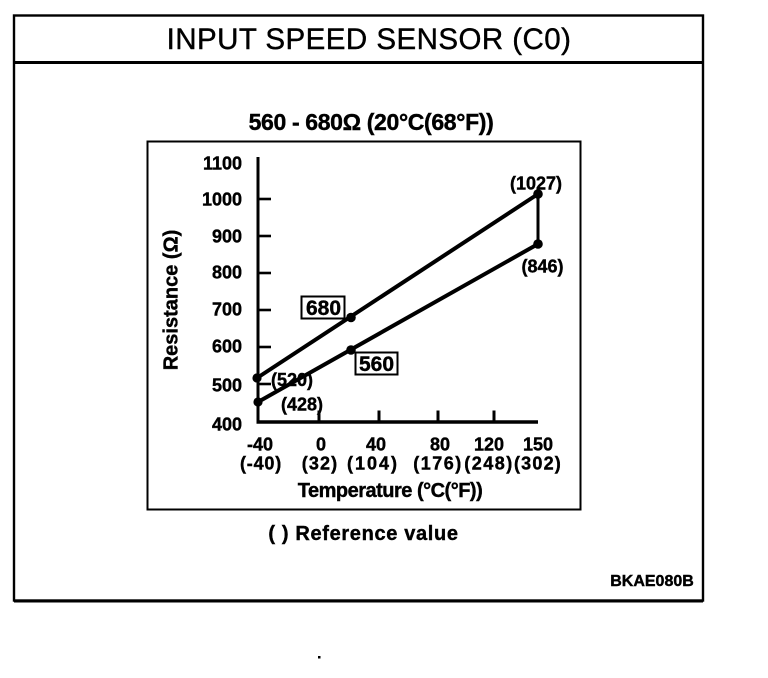  Describe the element at coordinates (376, 364) in the screenshot. I see `svg-text: 560` at that location.